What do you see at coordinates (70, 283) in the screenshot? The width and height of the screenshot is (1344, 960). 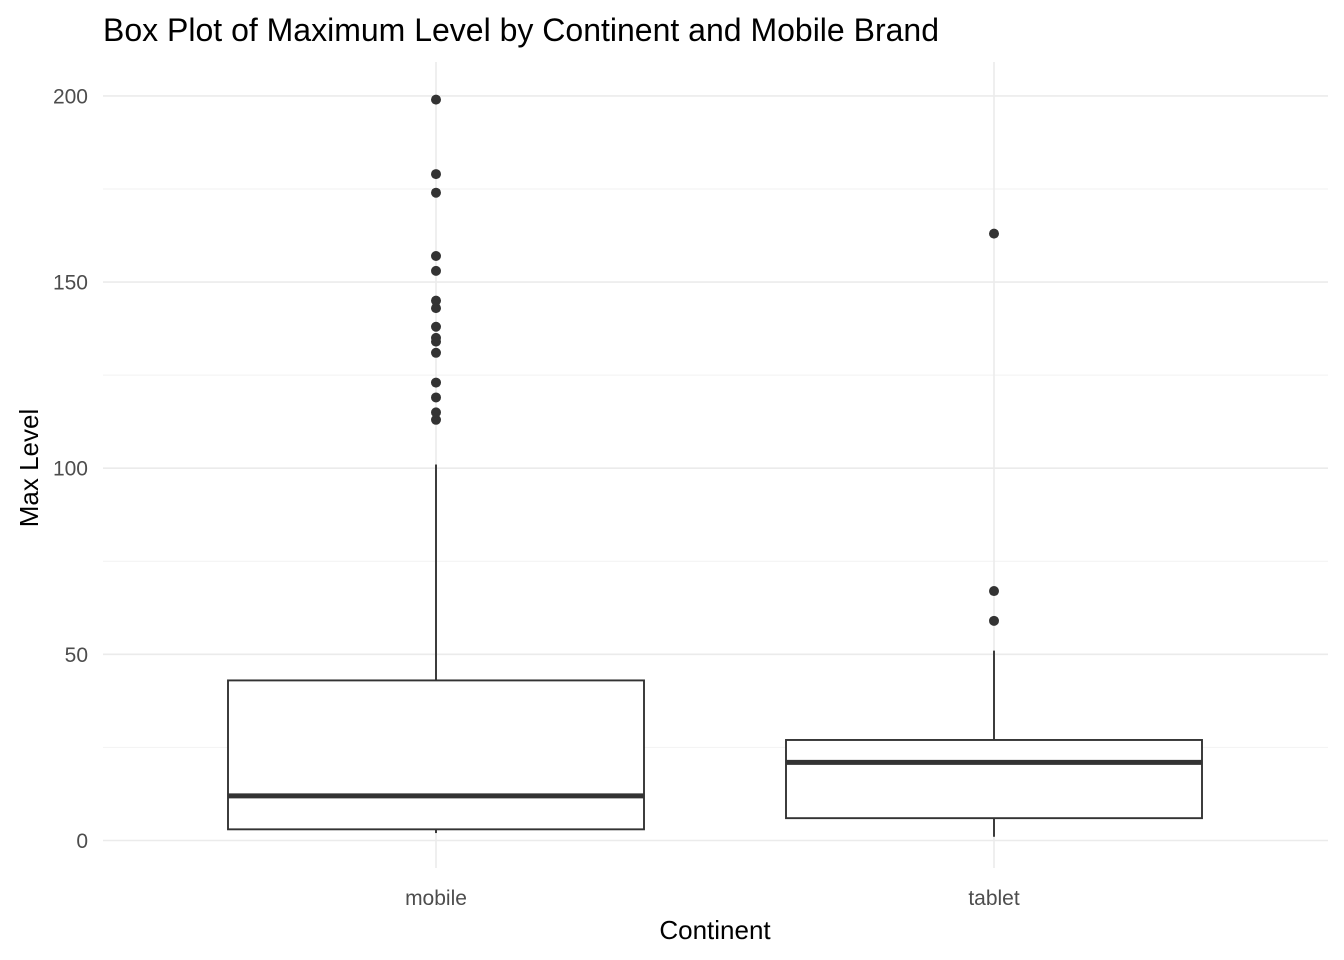 I see `y-tick-label: 150` at bounding box center [70, 283].